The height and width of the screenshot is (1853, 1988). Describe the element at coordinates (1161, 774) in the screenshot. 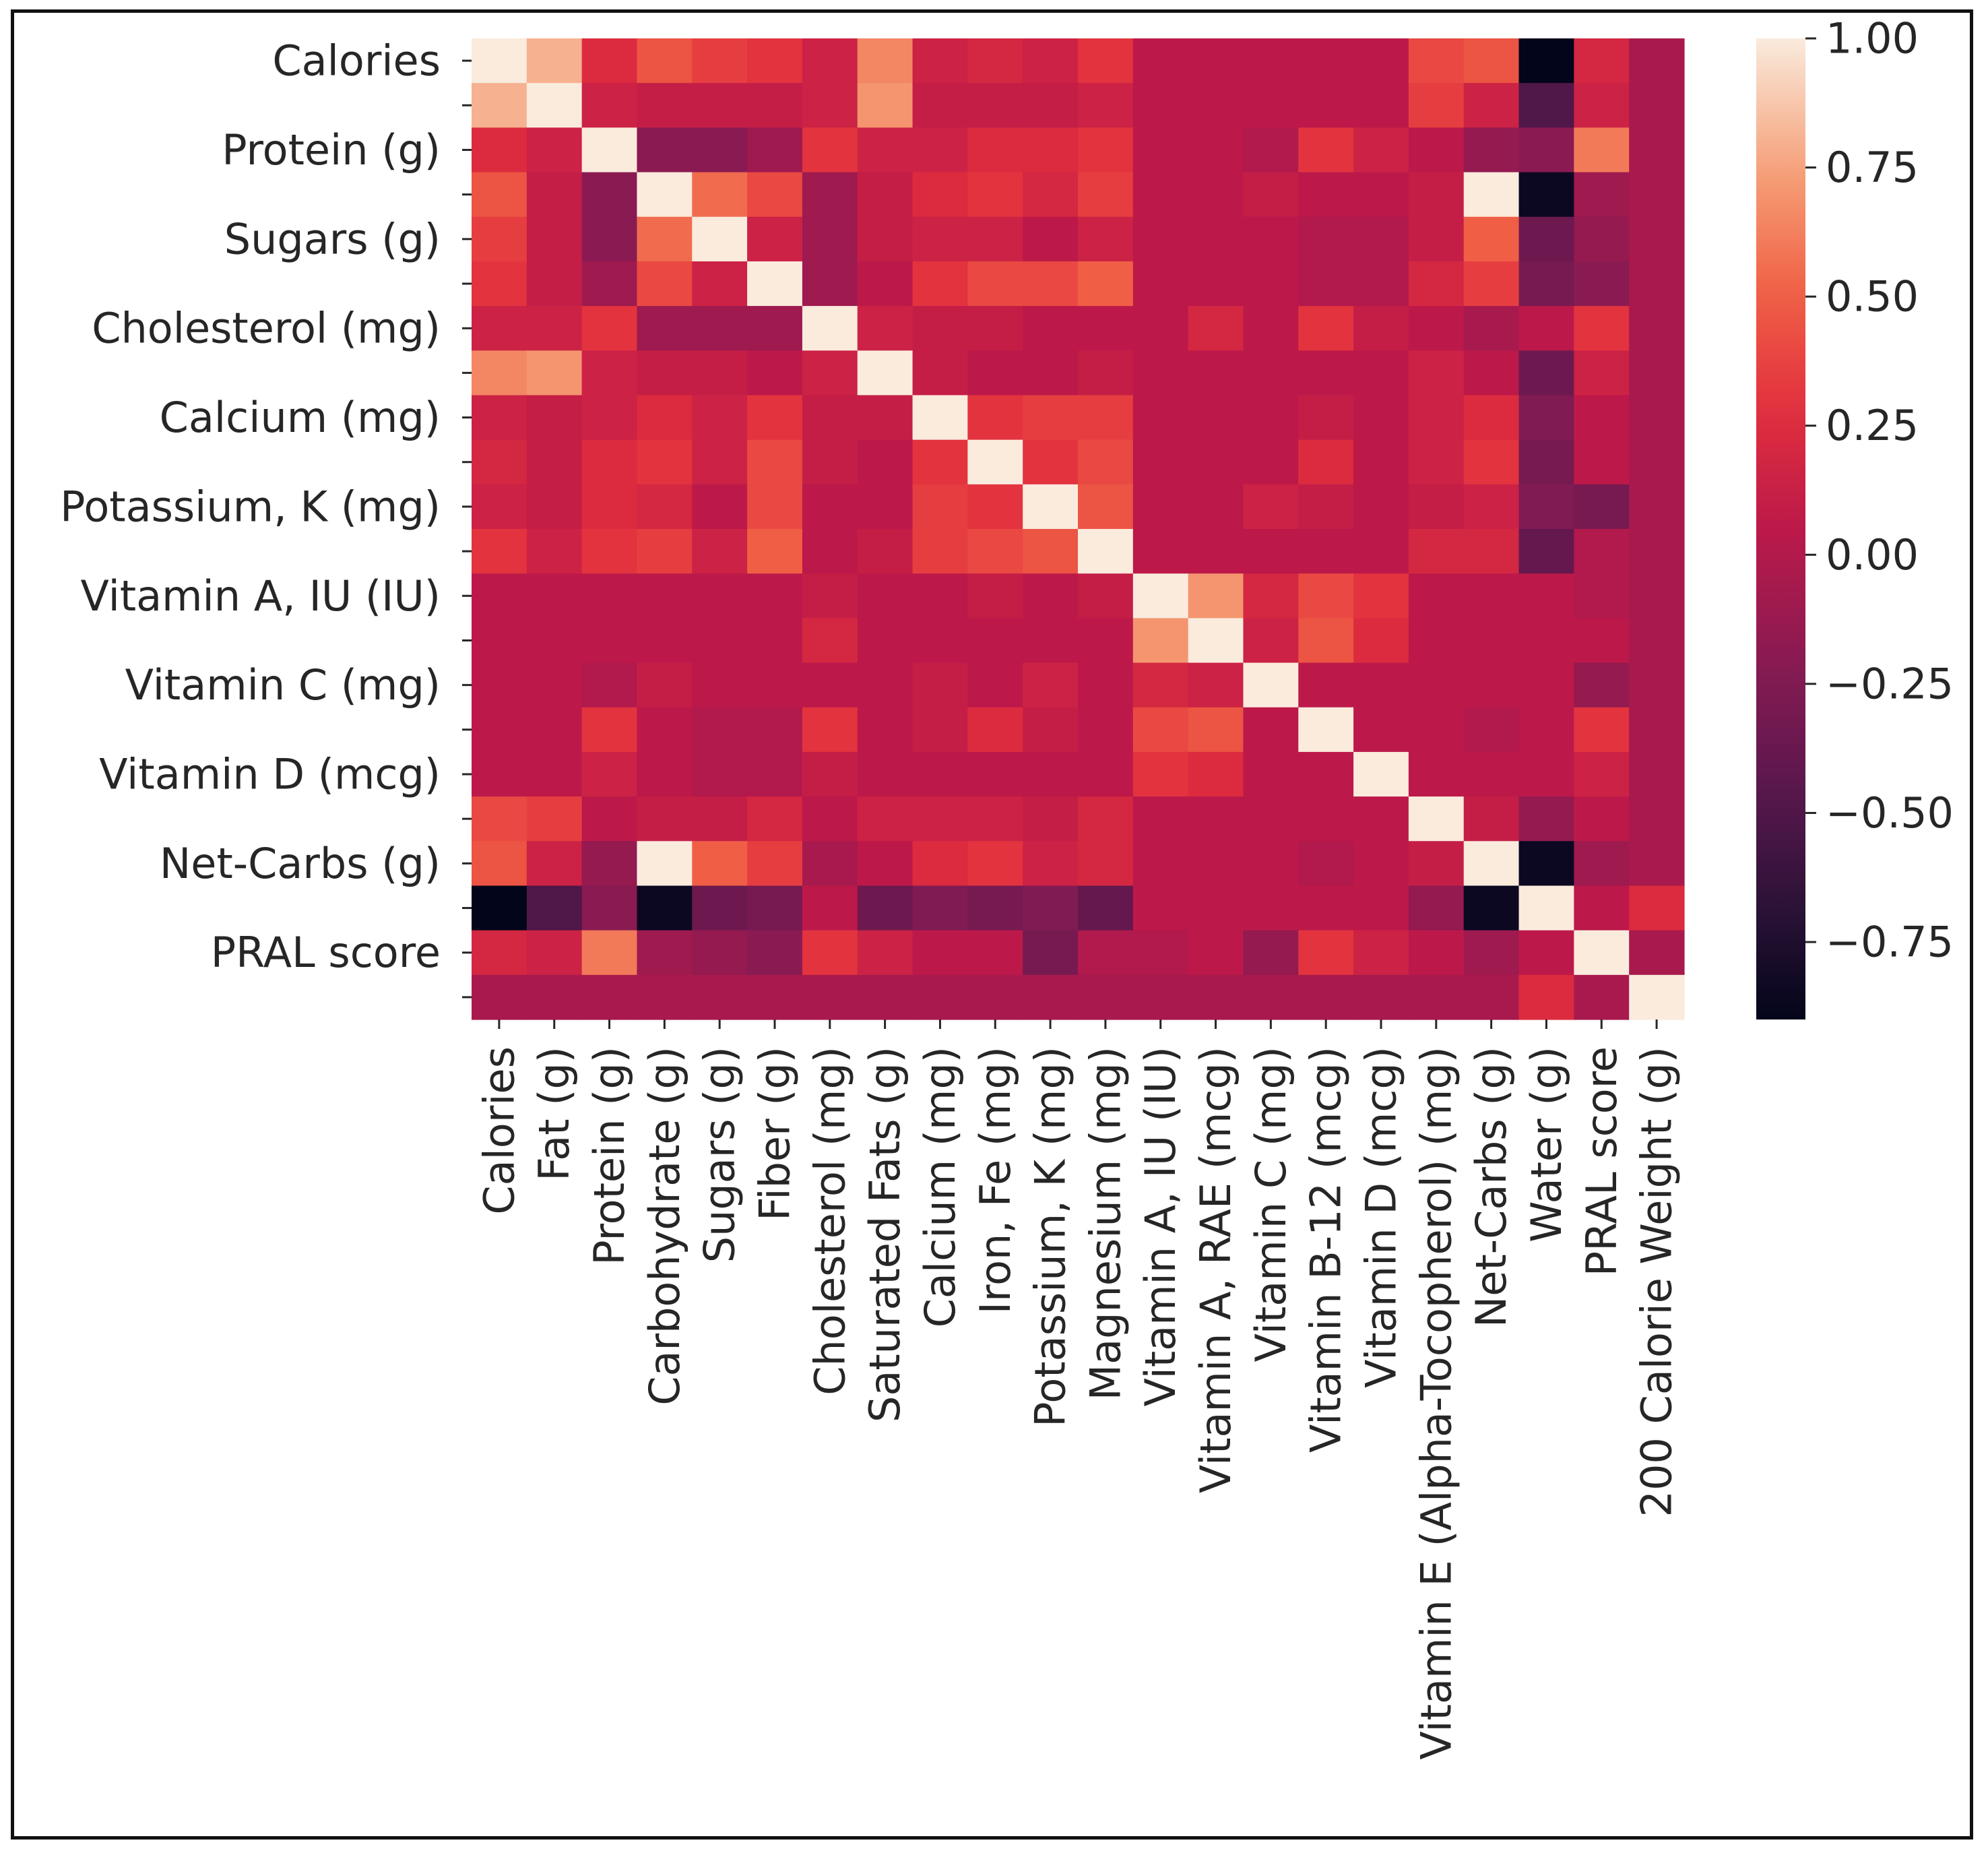

I see `cell-r16-c12` at that location.